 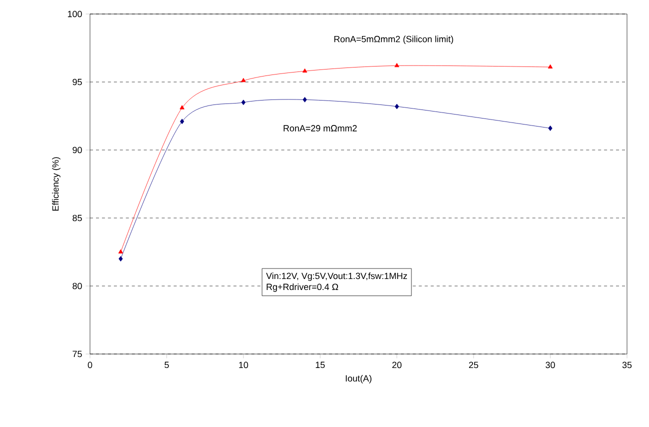 I want to click on y-tick-label: 80, so click(x=77, y=286).